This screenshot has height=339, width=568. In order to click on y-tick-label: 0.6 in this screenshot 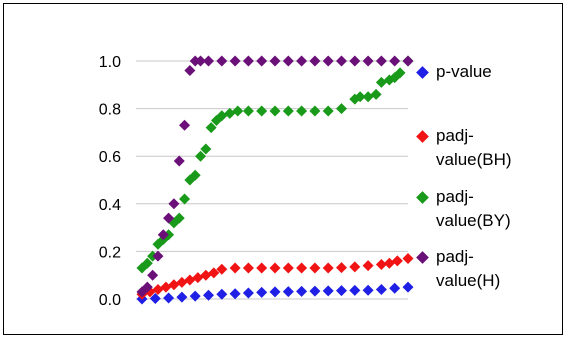, I will do `click(110, 157)`.